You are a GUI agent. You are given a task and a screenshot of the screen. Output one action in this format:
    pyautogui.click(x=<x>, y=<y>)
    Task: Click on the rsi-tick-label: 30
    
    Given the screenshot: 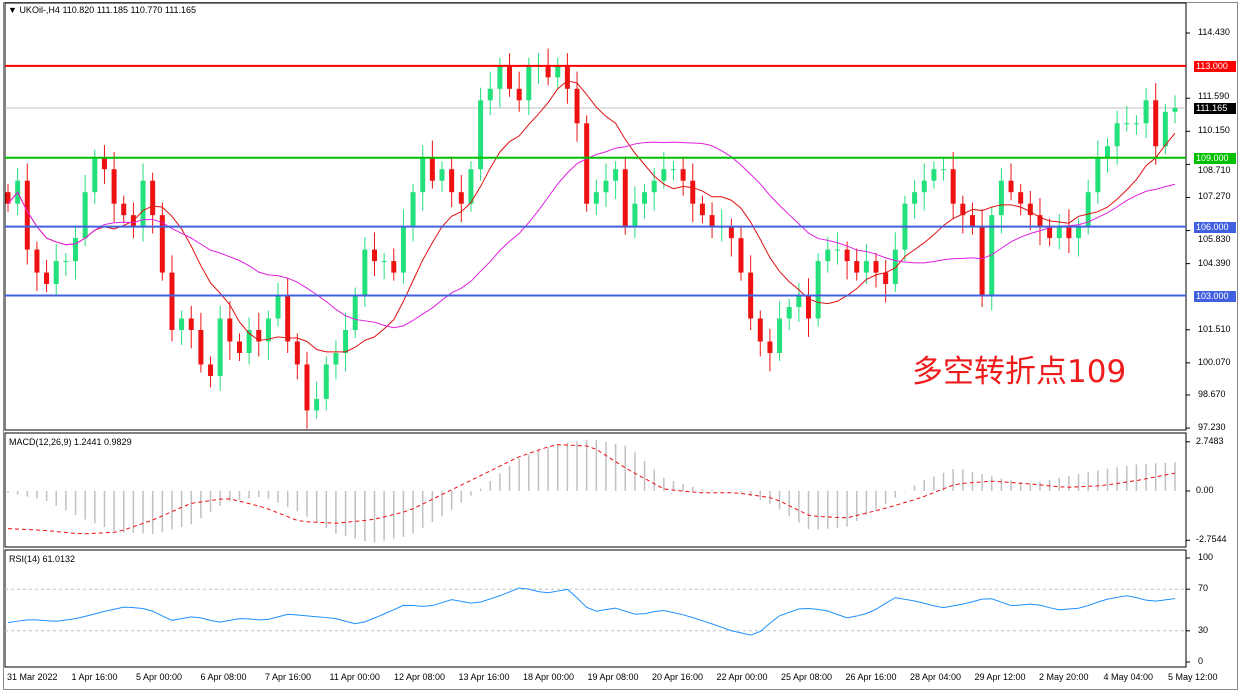 What is the action you would take?
    pyautogui.click(x=1203, y=629)
    